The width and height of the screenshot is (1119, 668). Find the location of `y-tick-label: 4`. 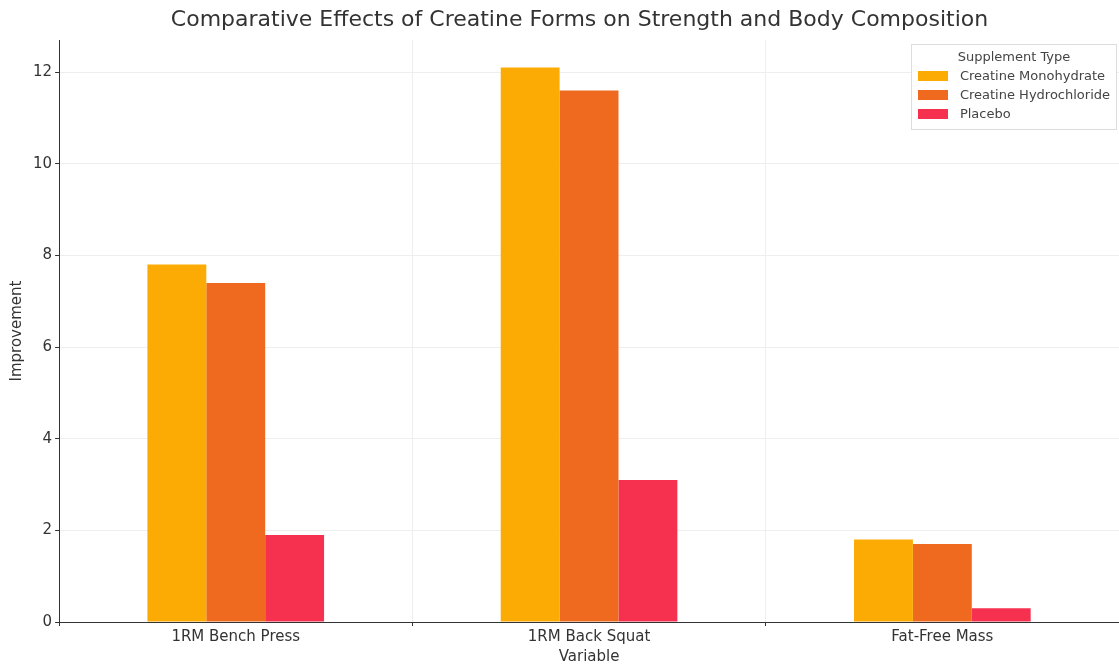

y-tick-label: 4 is located at coordinates (47, 437).